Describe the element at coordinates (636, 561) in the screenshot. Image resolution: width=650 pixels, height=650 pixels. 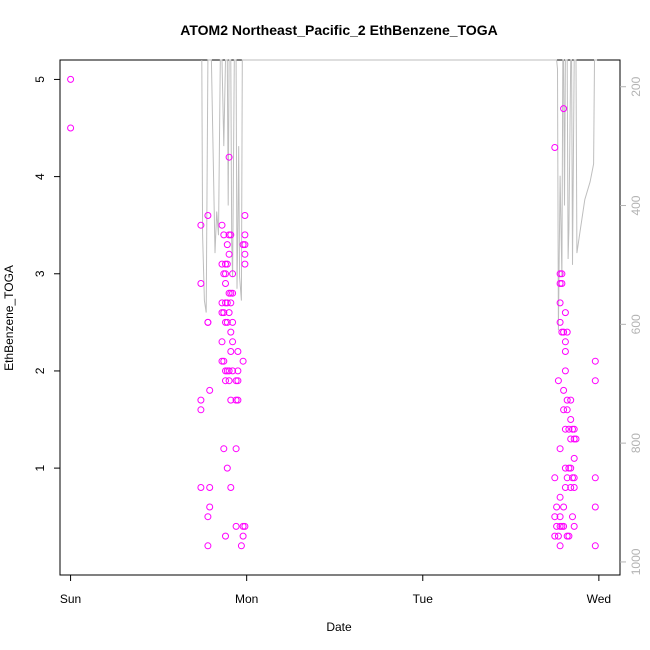
I see `y-right-tick-label: 1000` at that location.